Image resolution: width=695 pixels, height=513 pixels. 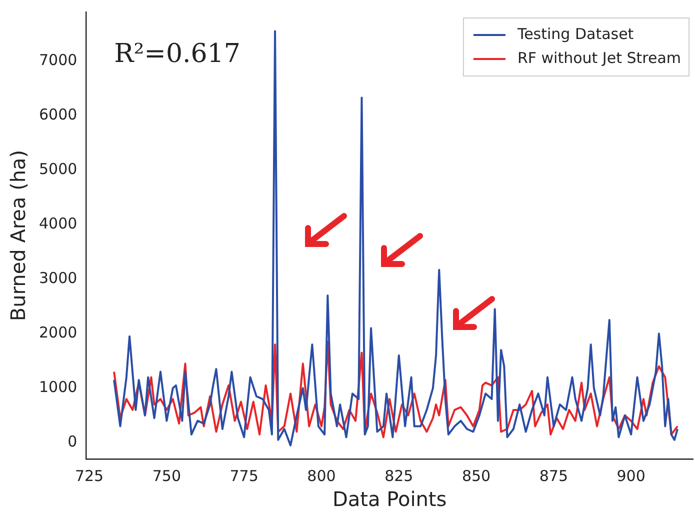 I want to click on x-tick-label: 750, so click(x=166, y=475).